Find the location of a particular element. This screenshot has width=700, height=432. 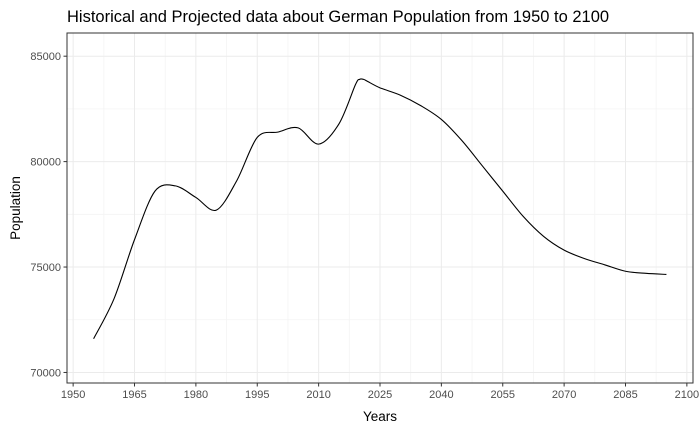

x-tick-label: 1980 is located at coordinates (196, 395).